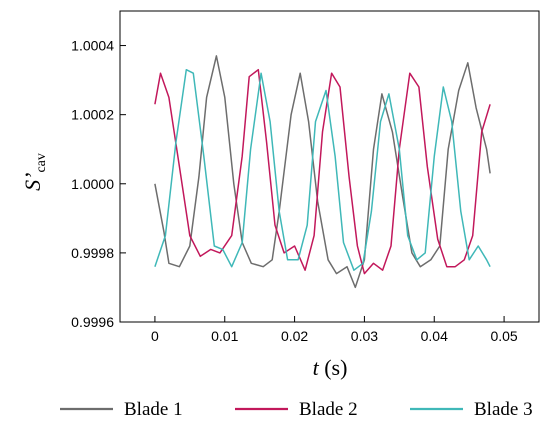 Image resolution: width=550 pixels, height=423 pixels. I want to click on y-tick-label: 0.9996, so click(92, 322).